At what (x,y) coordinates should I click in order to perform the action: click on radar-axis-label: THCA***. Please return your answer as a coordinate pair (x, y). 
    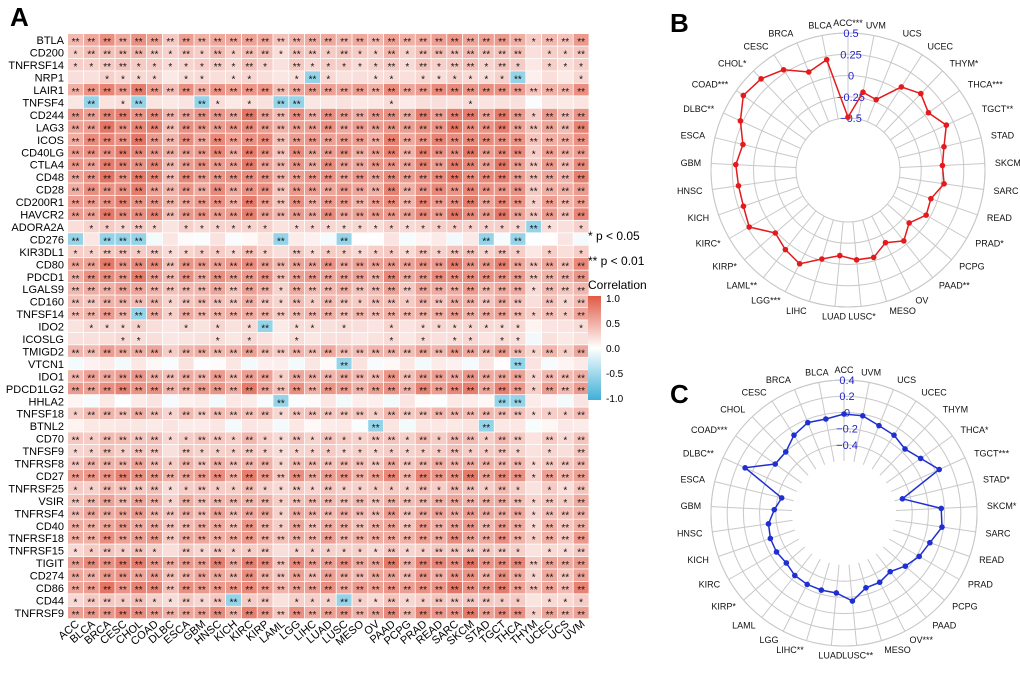
    Looking at the image, I should click on (986, 85).